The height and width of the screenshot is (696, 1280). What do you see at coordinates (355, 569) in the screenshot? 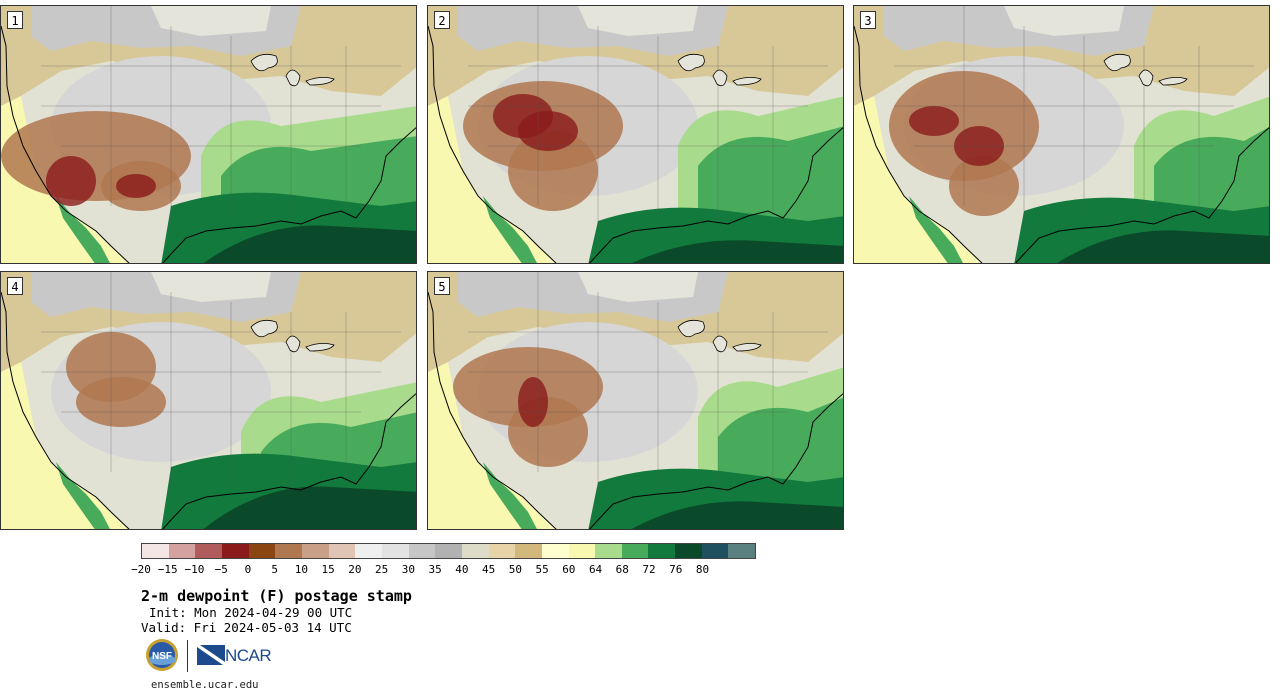
I see `colorbar-tick-label: 20` at bounding box center [355, 569].